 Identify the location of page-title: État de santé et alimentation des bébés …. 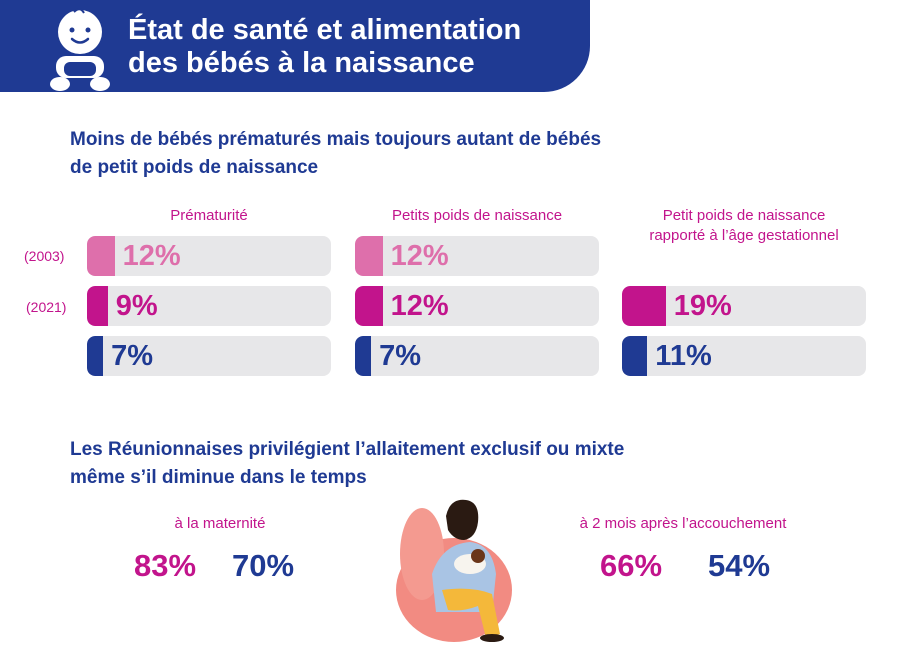
(324, 47).